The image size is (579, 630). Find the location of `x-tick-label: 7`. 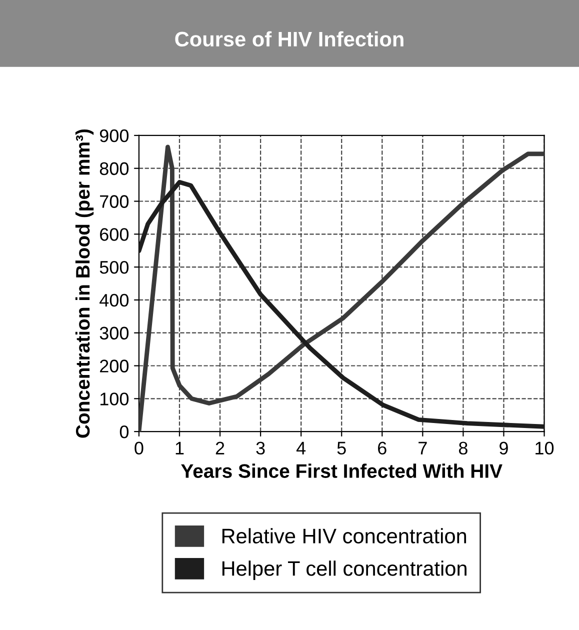

x-tick-label: 7 is located at coordinates (422, 448).